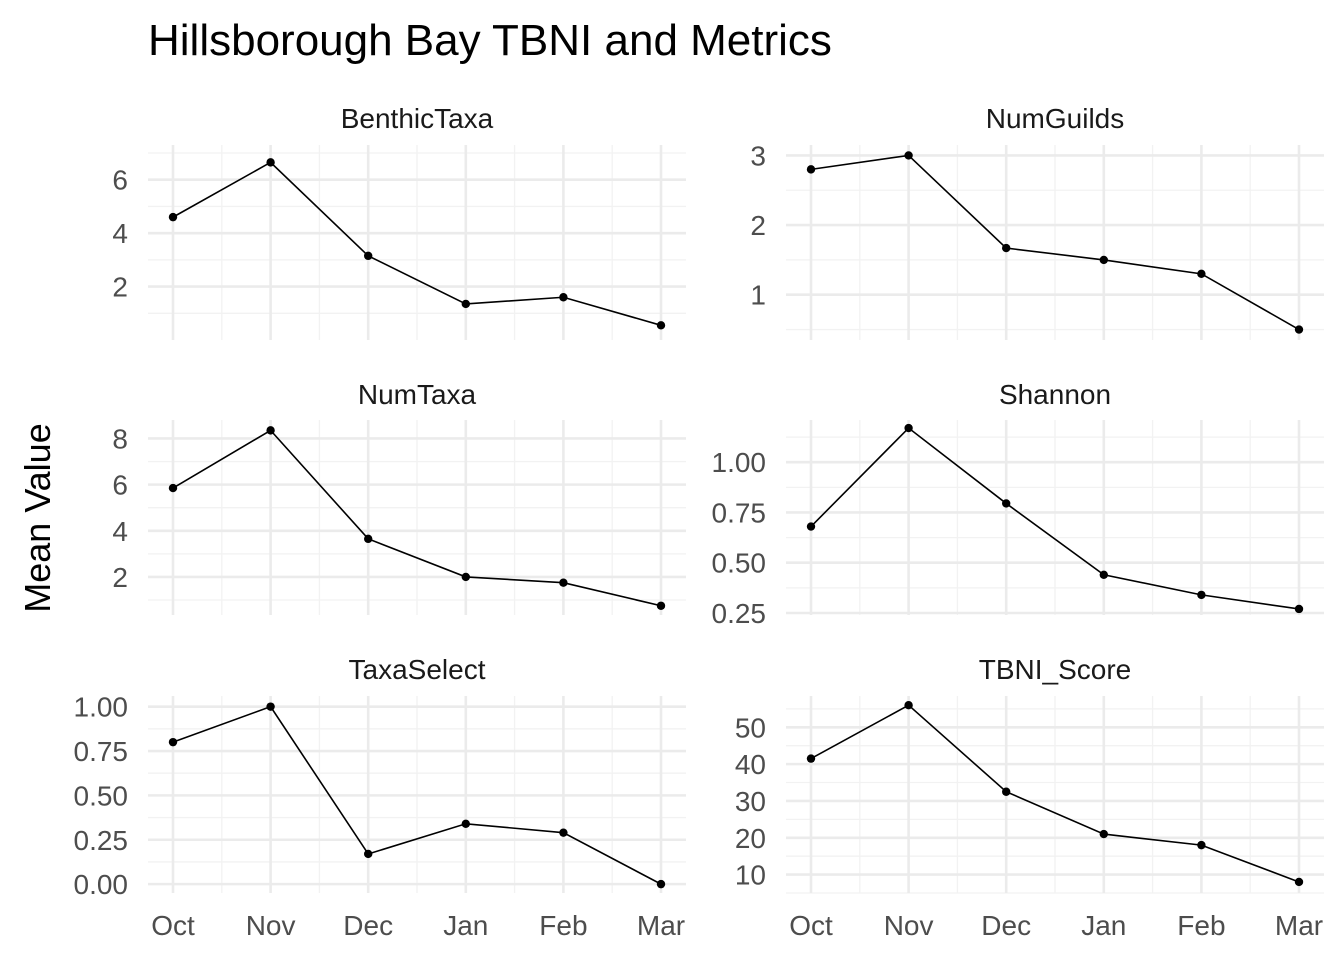 The height and width of the screenshot is (965, 1344). What do you see at coordinates (490, 40) in the screenshot?
I see `chart-title: Hillsborough Bay TBNI and Metrics` at bounding box center [490, 40].